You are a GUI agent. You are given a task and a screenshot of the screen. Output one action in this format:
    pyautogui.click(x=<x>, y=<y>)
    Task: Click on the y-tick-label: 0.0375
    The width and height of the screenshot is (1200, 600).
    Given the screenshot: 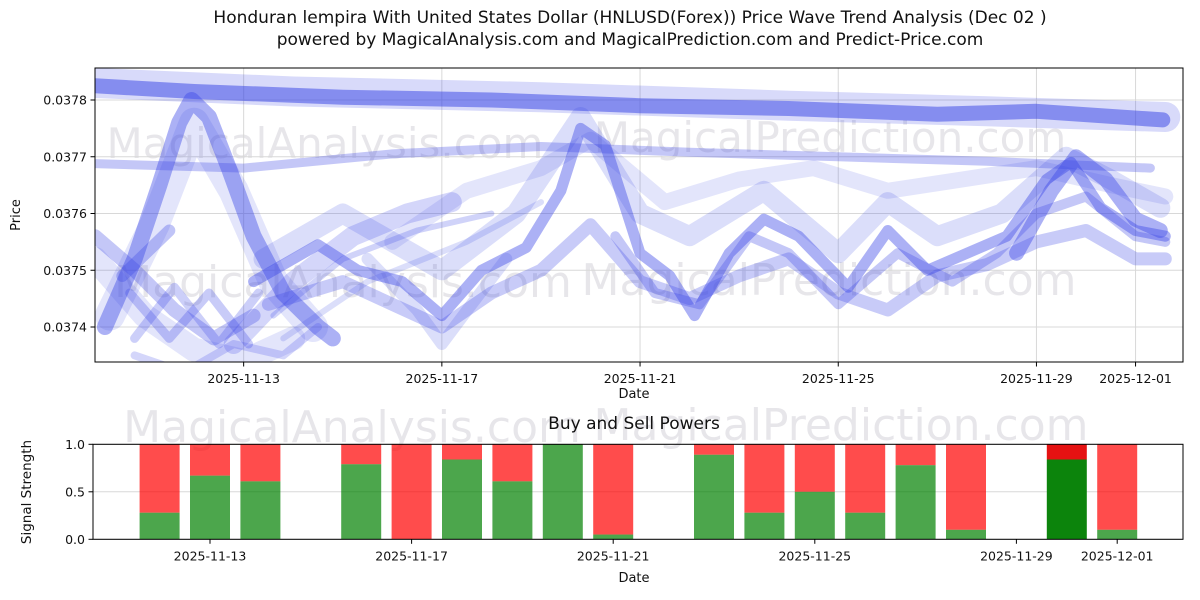 What is the action you would take?
    pyautogui.click(x=65, y=270)
    